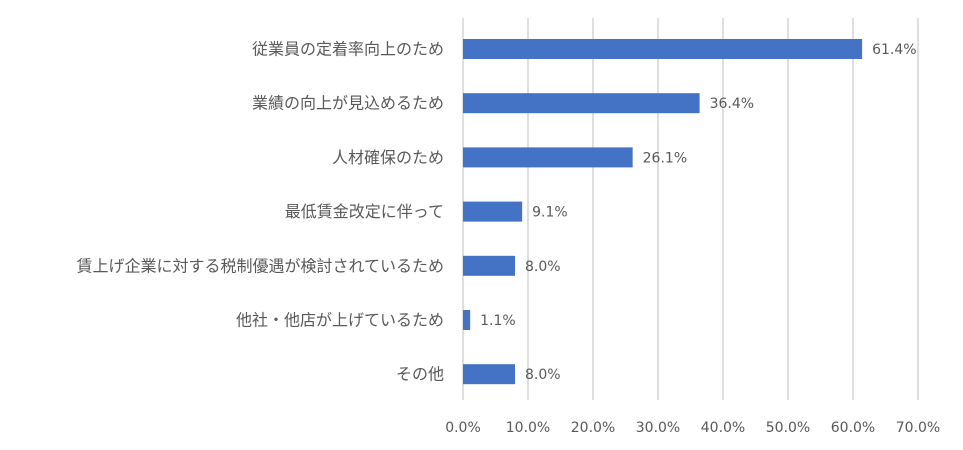  Describe the element at coordinates (260, 265) in the screenshot. I see `category-label: 賃上げ企業に対する税制優遇が検討されているため` at that location.